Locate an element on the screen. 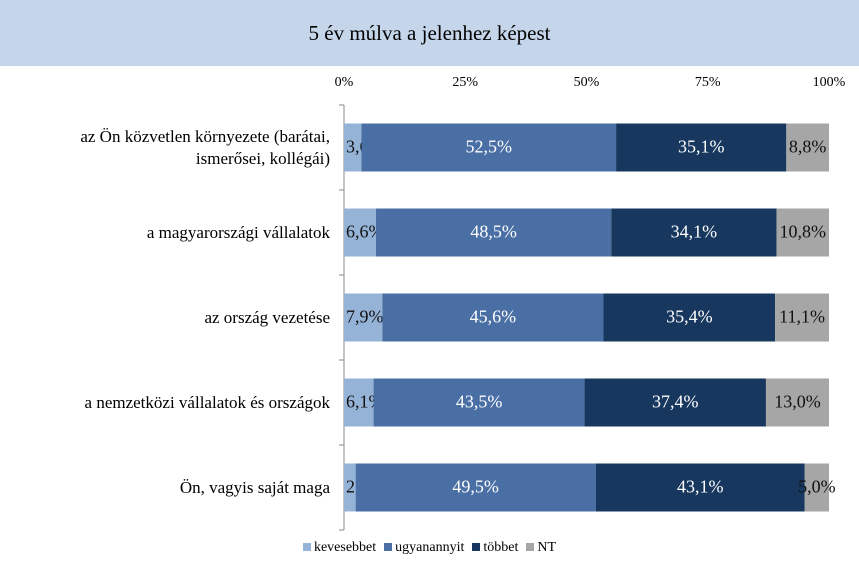 This screenshot has height=566, width=859. legend-label: többet is located at coordinates (501, 547).